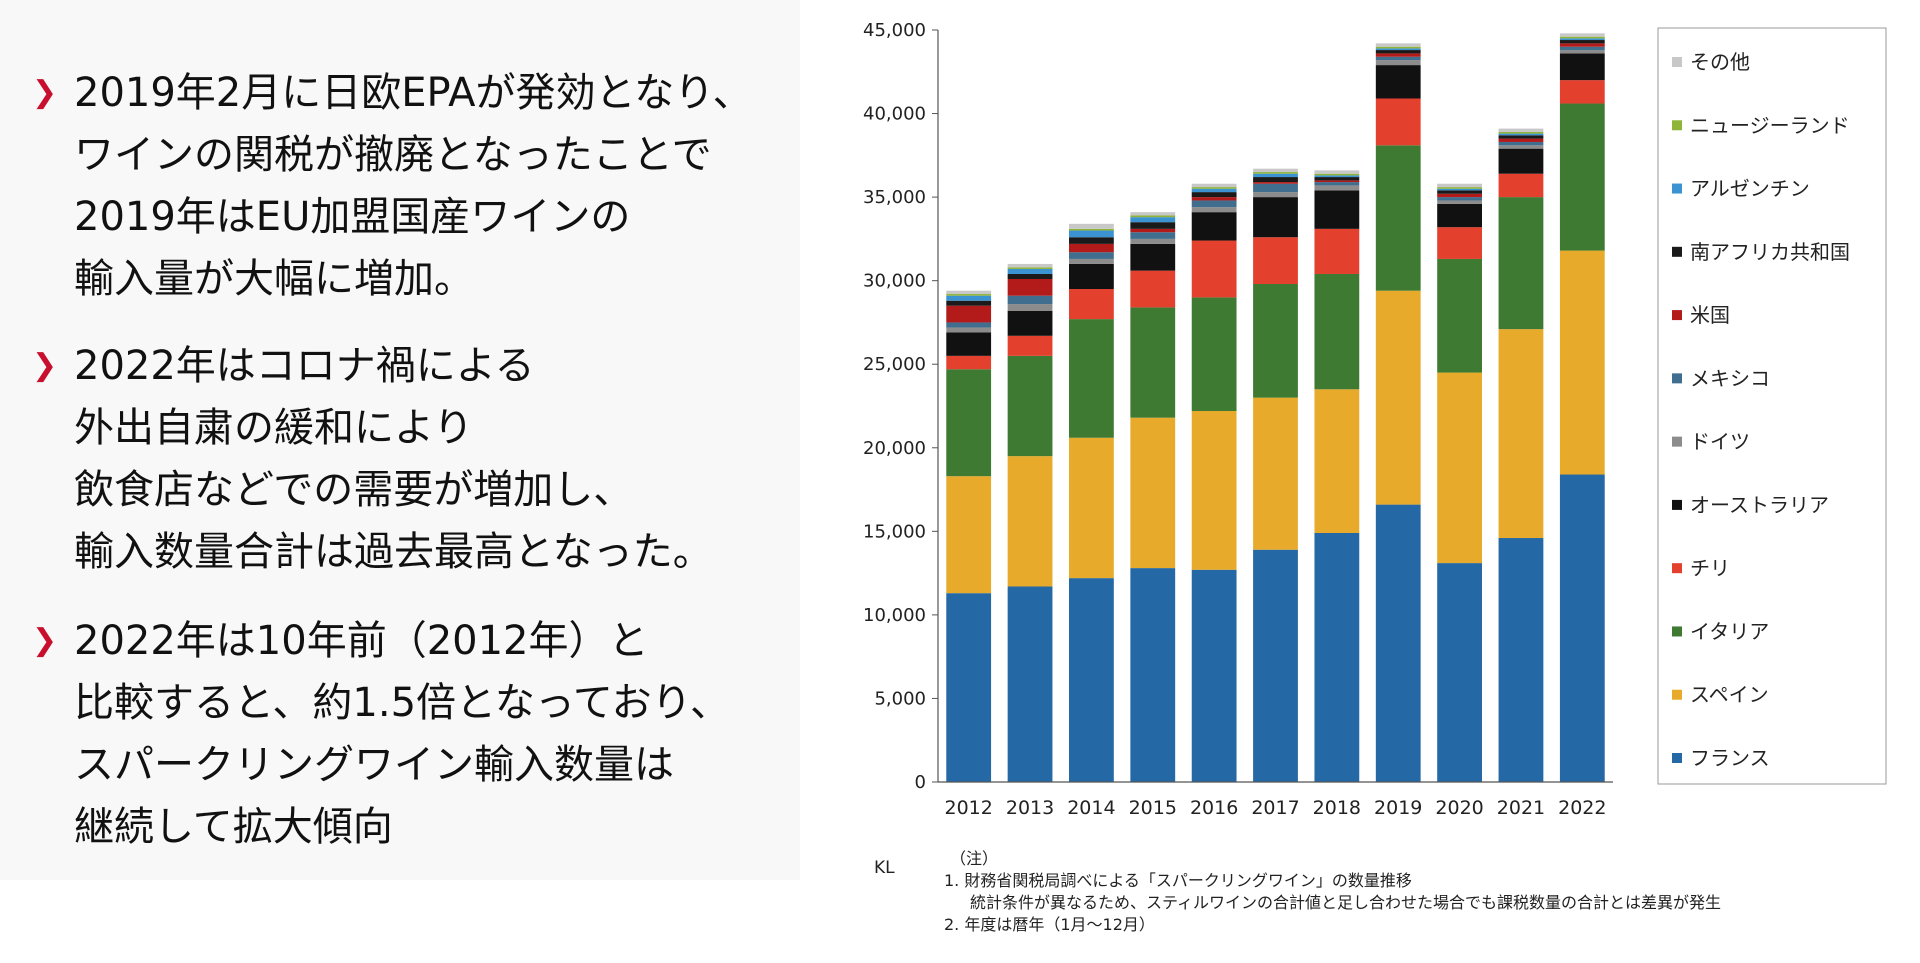  Describe the element at coordinates (1275, 808) in the screenshot. I see `x-tick-label: 2017` at that location.